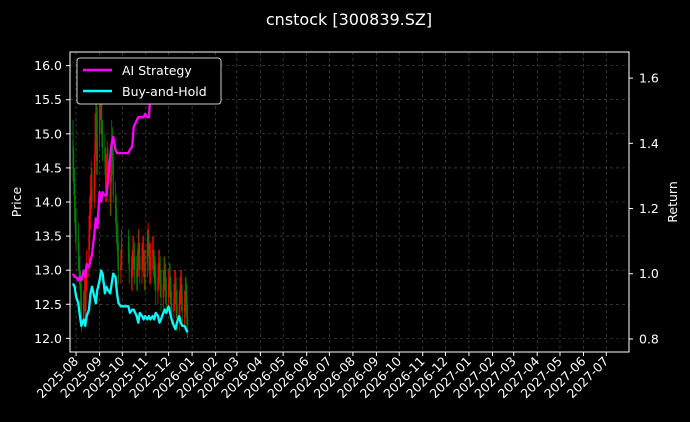 Image resolution: width=690 pixels, height=422 pixels. Describe the element at coordinates (130, 202) in the screenshot. I see `price-candles` at that location.